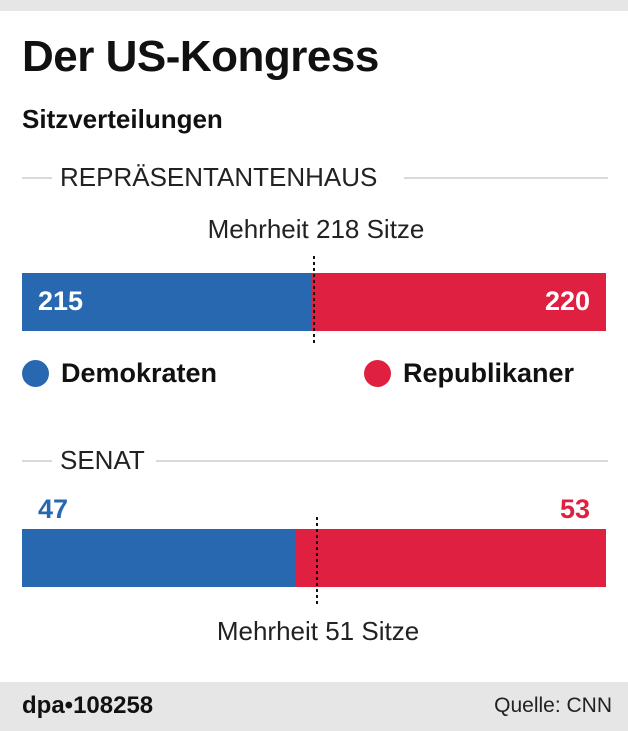 This screenshot has width=628, height=731. Describe the element at coordinates (139, 373) in the screenshot. I see `legend-label-demokraten: Demokraten` at that location.